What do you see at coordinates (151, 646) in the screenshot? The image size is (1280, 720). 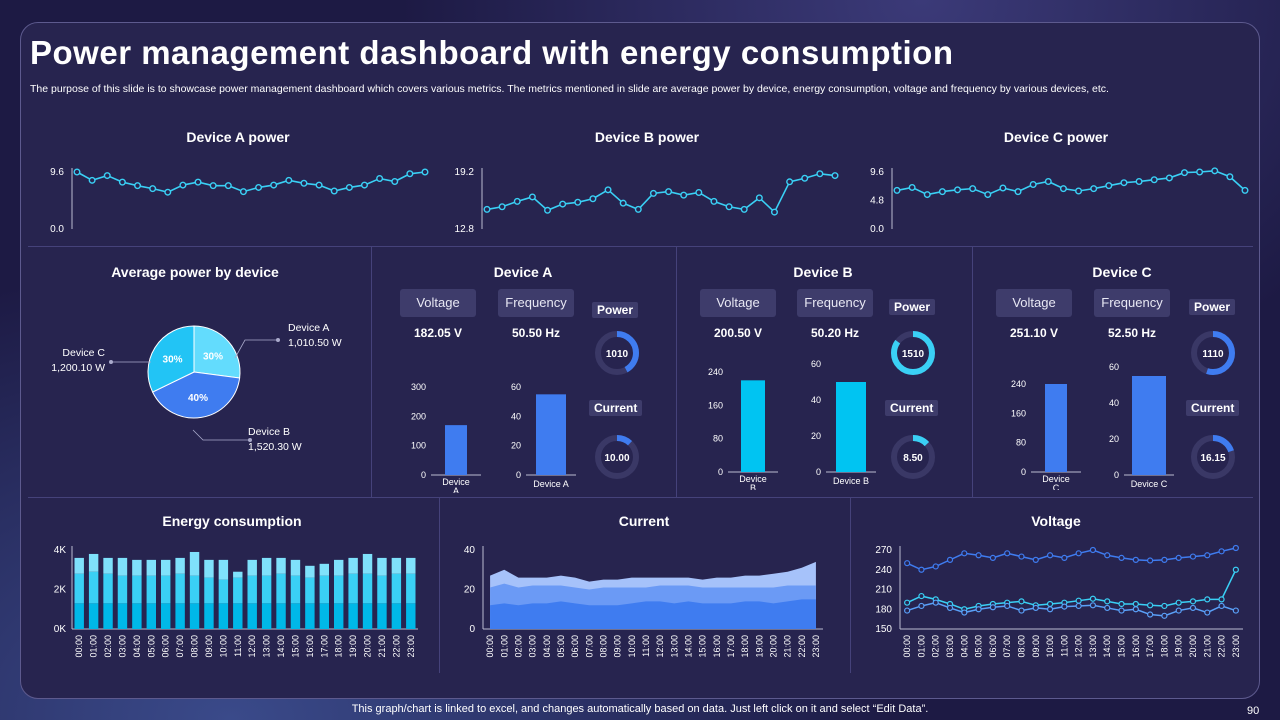 I see `x-tick-label: 05:00` at bounding box center [151, 646].